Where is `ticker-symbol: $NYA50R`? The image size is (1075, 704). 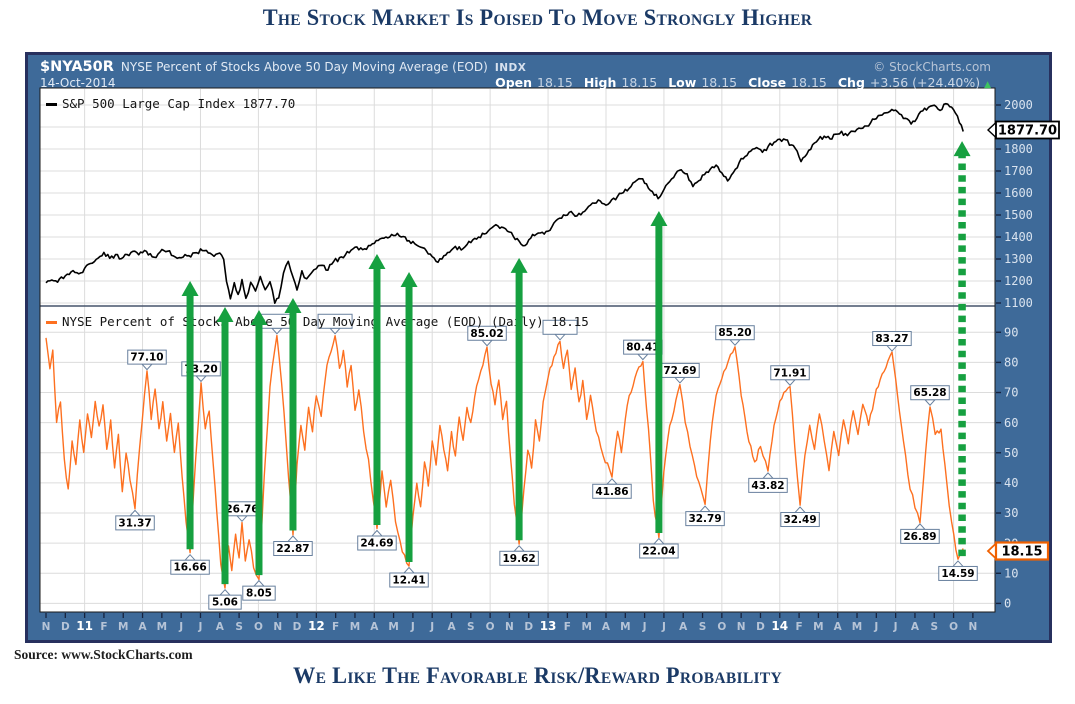 ticker-symbol: $NYA50R is located at coordinates (77, 67).